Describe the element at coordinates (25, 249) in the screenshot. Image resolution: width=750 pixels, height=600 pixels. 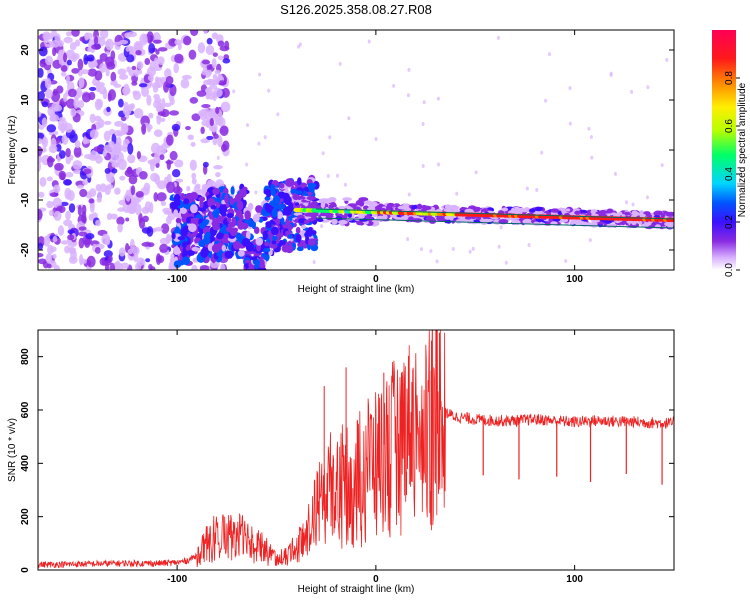
I see `spectrogram-y-tick-label: -20` at that location.